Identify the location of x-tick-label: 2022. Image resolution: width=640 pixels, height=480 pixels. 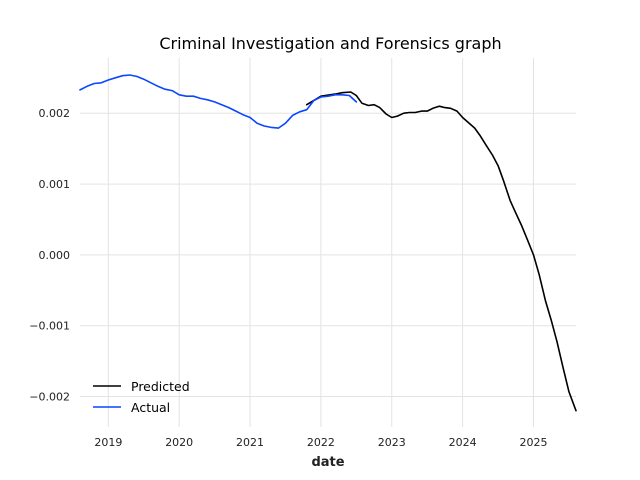
(321, 442).